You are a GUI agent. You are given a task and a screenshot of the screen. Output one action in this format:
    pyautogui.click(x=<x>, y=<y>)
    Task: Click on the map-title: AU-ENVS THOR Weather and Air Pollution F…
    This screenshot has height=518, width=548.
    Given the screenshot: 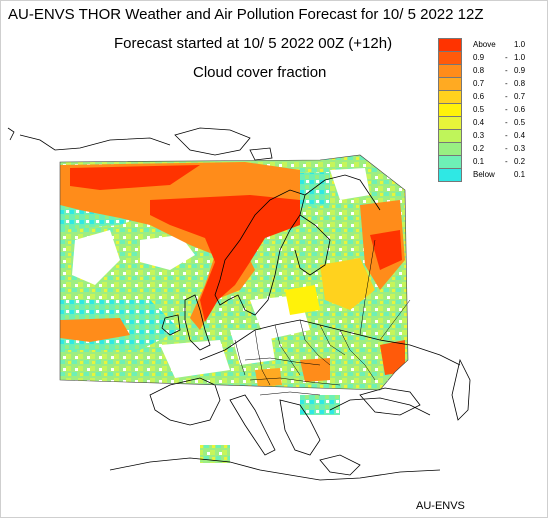 What is the action you would take?
    pyautogui.click(x=246, y=14)
    